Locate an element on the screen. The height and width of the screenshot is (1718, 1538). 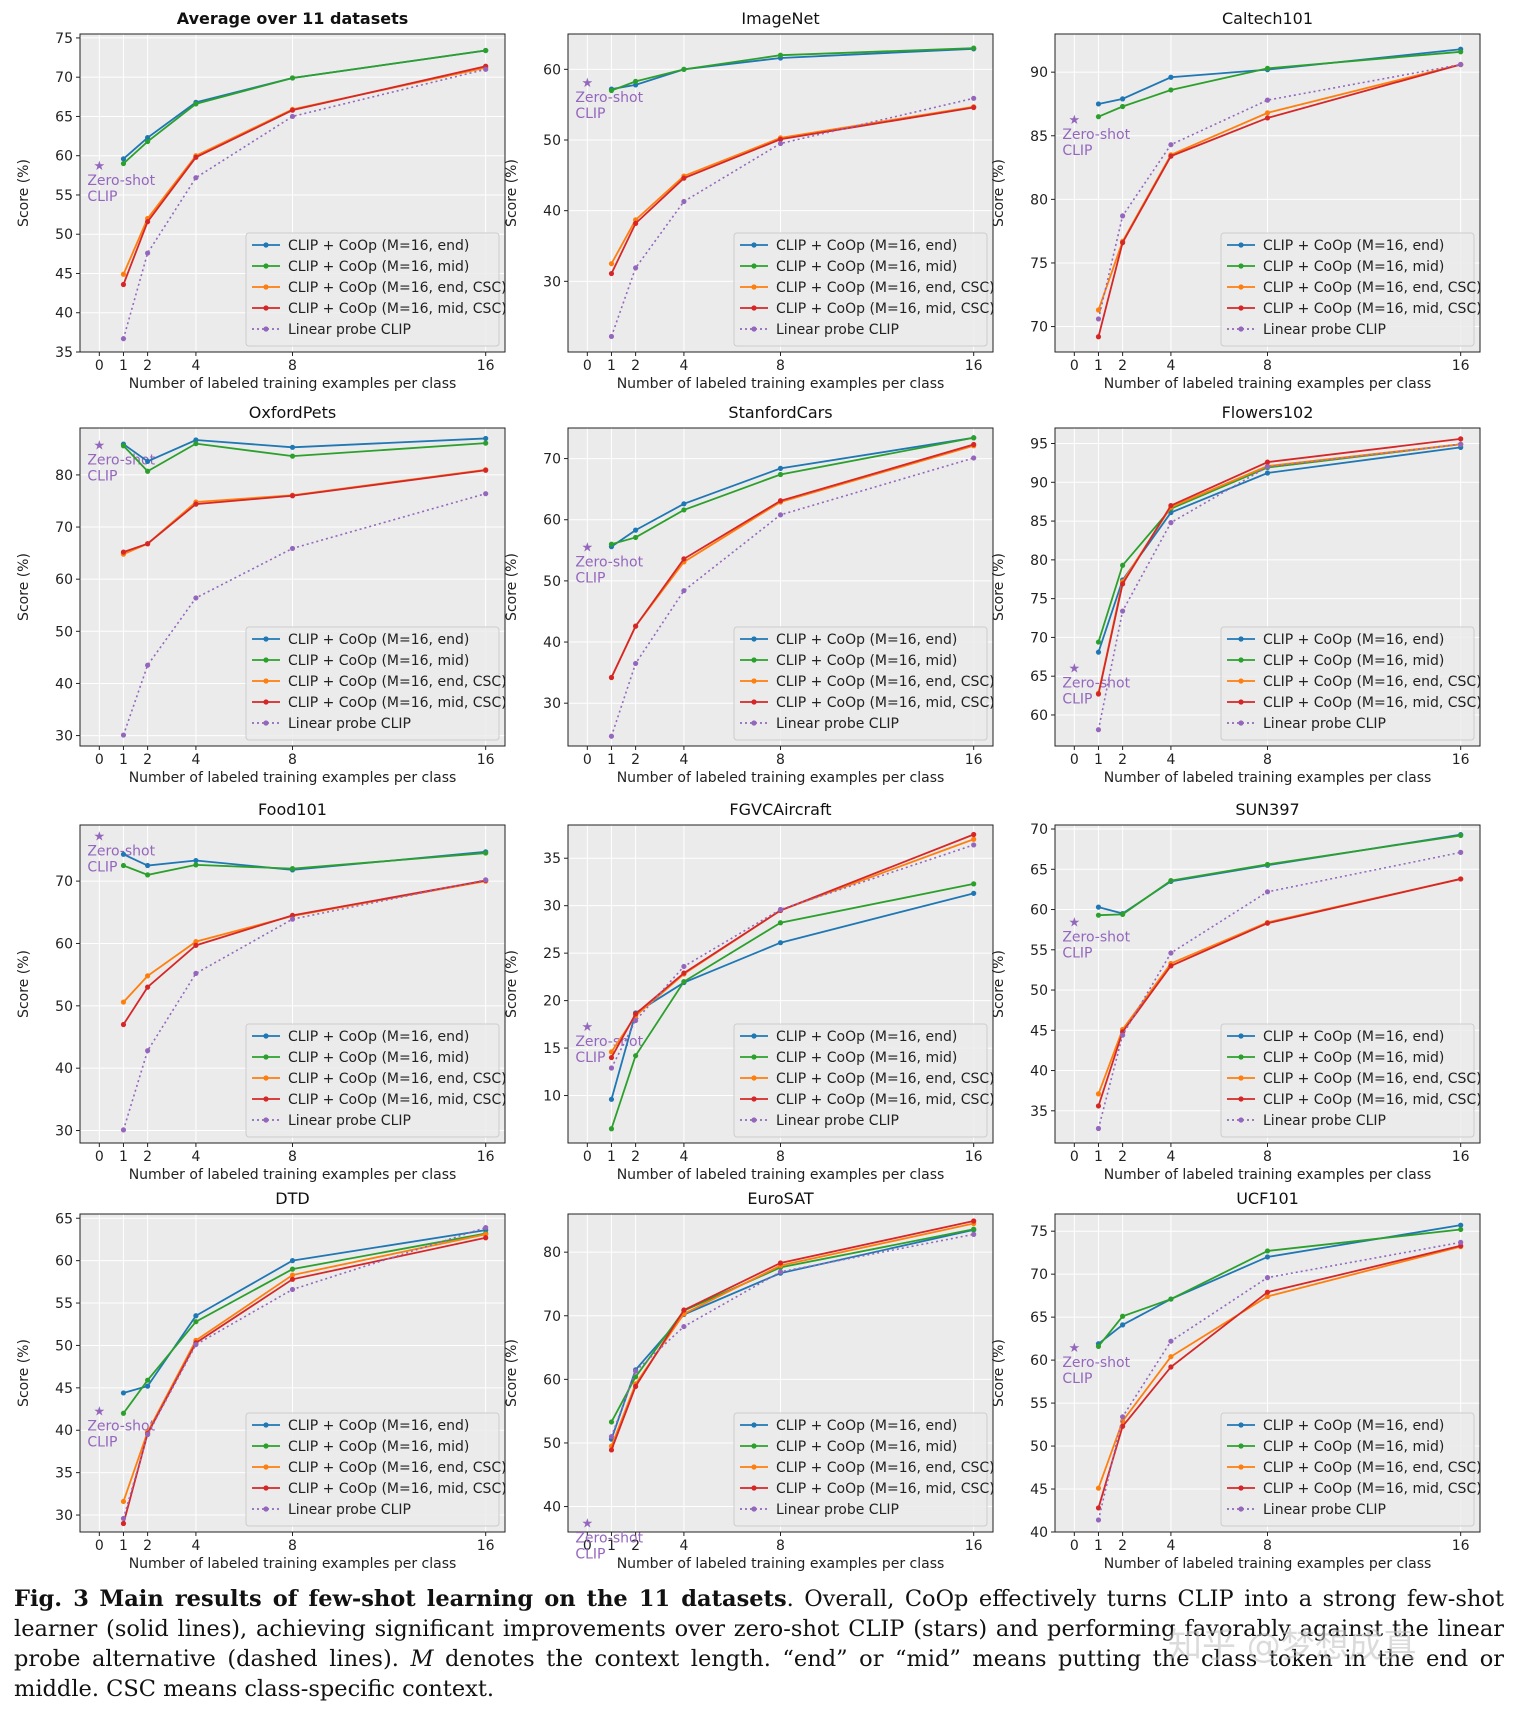
legend-box is located at coordinates (372, 1469).